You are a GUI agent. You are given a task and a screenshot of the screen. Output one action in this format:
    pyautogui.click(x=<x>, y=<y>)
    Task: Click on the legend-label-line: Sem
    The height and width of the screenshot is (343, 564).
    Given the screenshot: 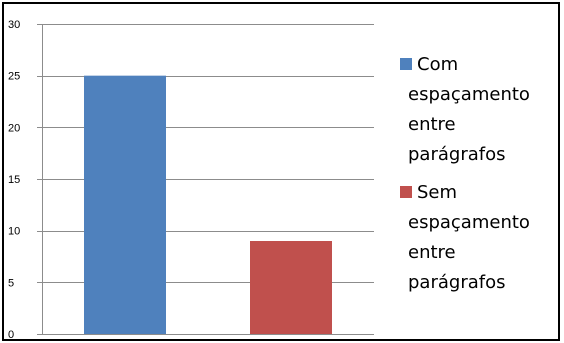 What is the action you would take?
    pyautogui.click(x=437, y=192)
    